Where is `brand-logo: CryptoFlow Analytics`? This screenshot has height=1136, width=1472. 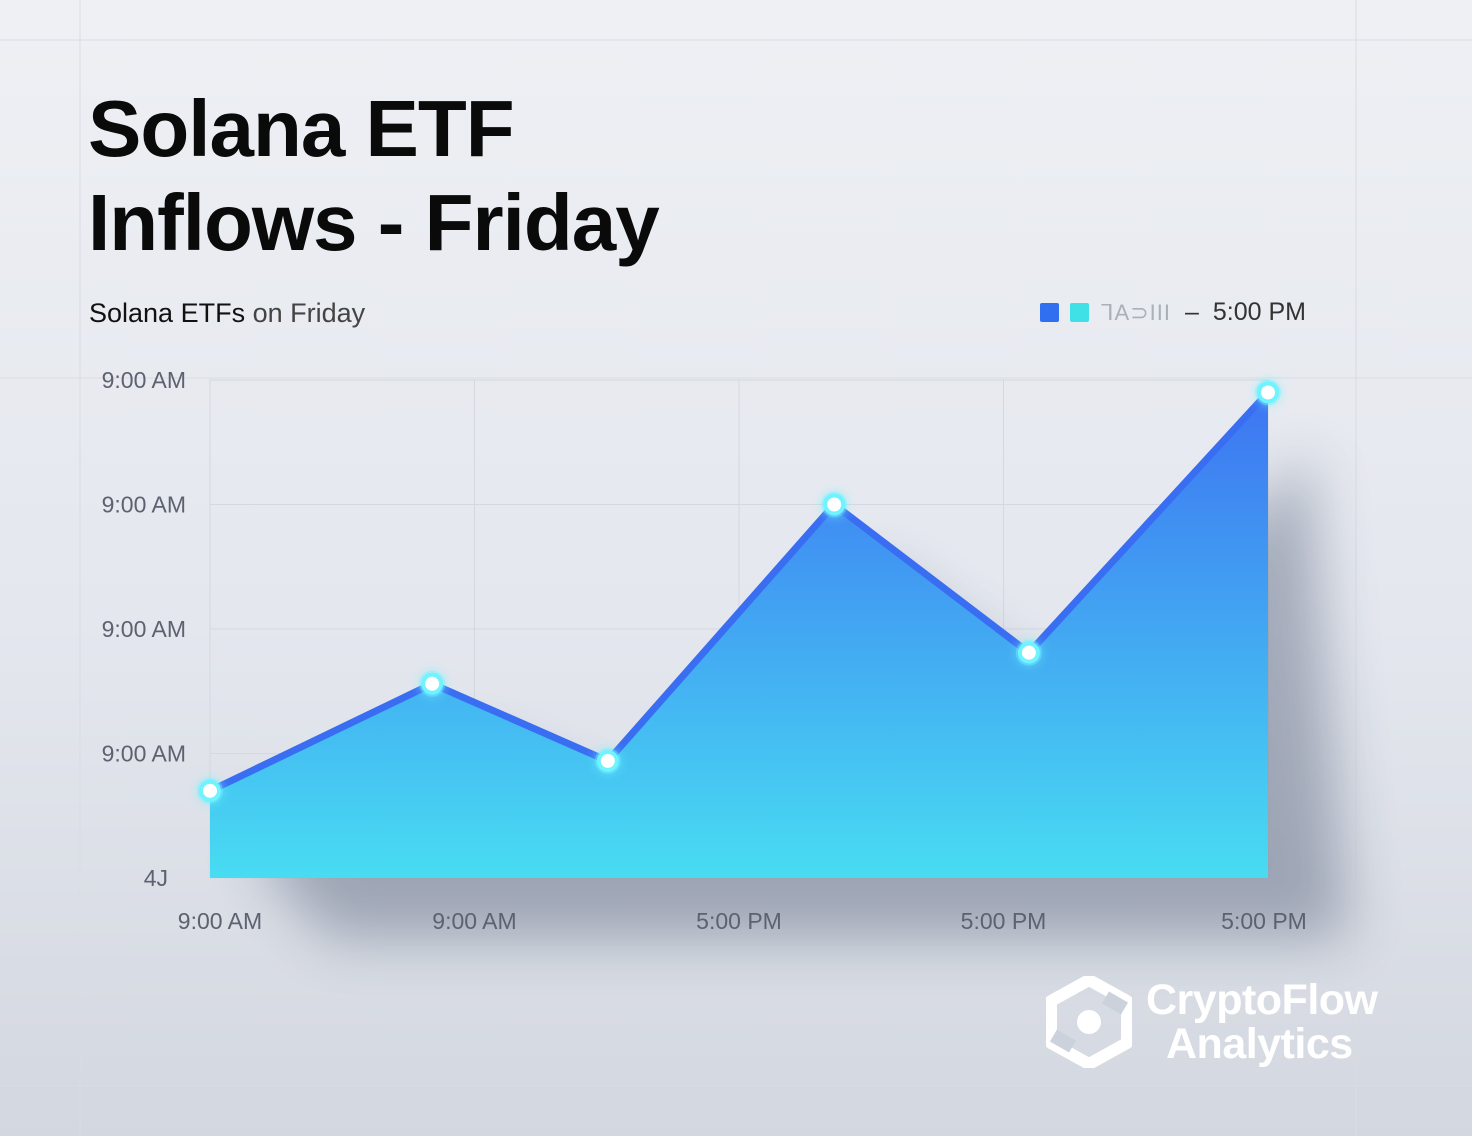 brand-logo: CryptoFlow Analytics is located at coordinates (1212, 1022).